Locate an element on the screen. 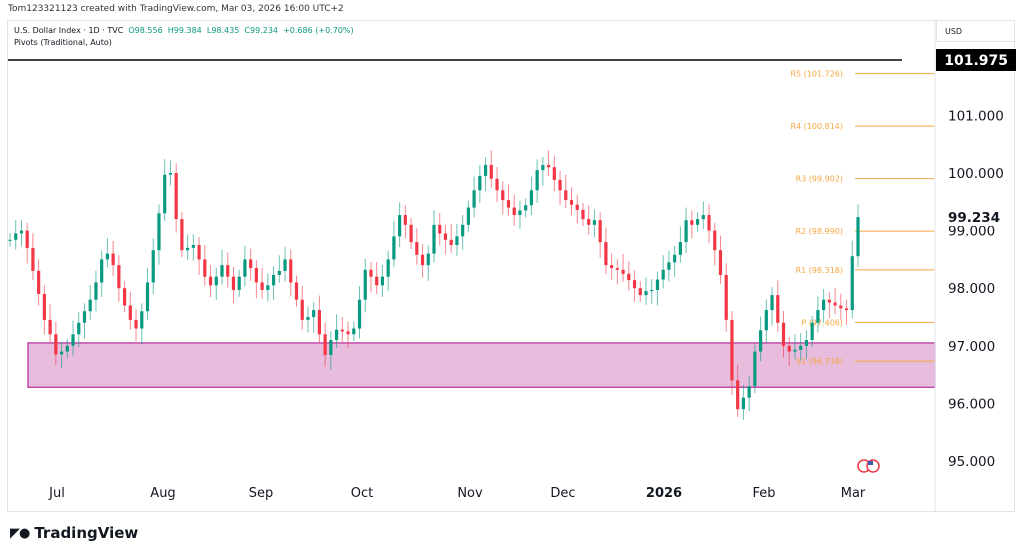 Image resolution: width=1024 pixels, height=554 pixels. us-flag-icon is located at coordinates (868, 466).